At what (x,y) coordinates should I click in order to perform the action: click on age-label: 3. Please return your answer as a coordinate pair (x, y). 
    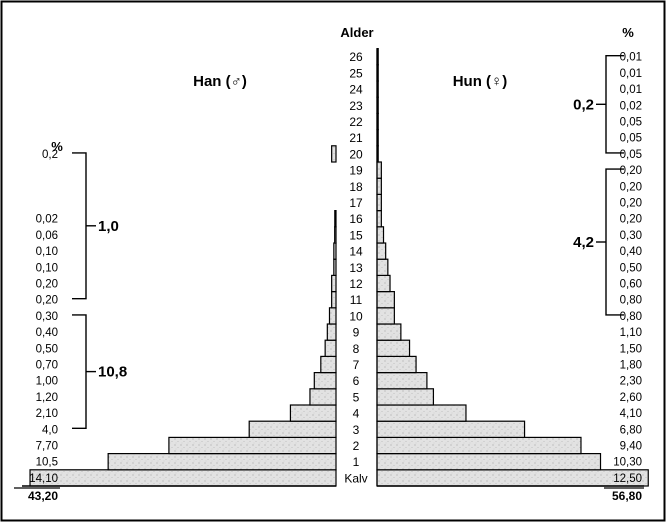
    Looking at the image, I should click on (356, 430).